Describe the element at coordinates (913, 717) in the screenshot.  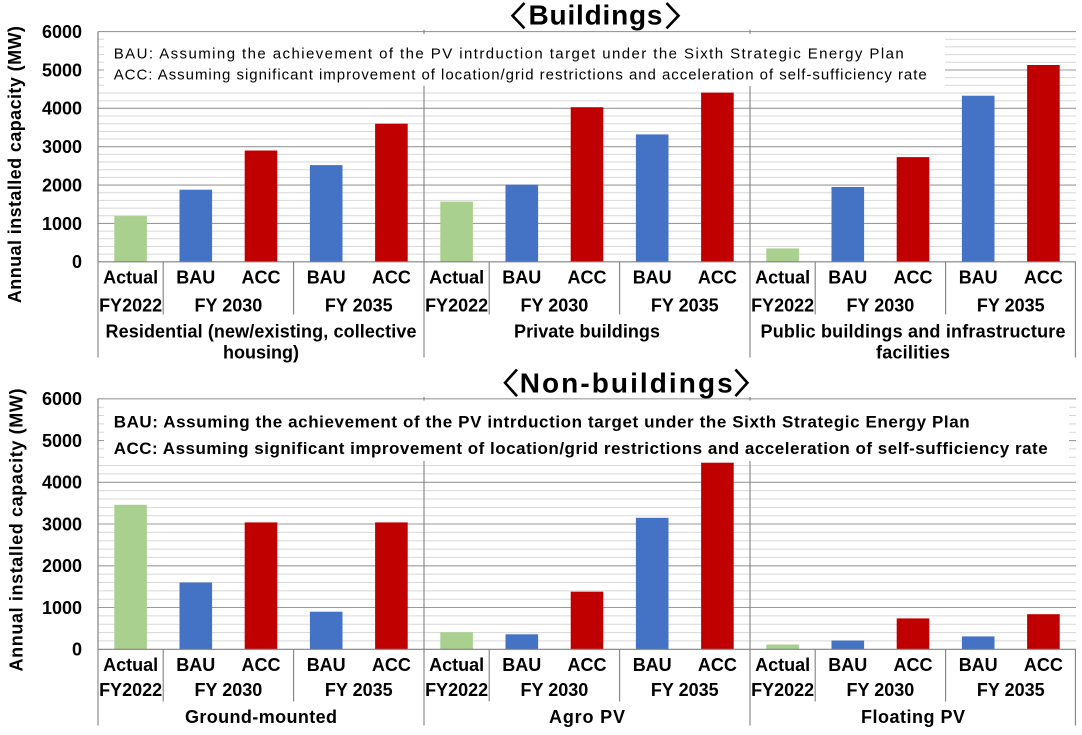
I see `svg-text: Floating PV` at that location.